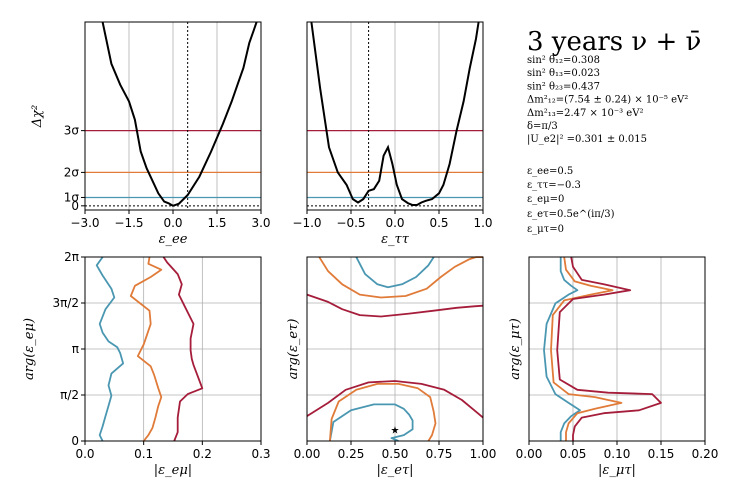 This screenshot has height=498, width=747. I want to click on y-axis-label: arg(ε_μτ), so click(515, 349).